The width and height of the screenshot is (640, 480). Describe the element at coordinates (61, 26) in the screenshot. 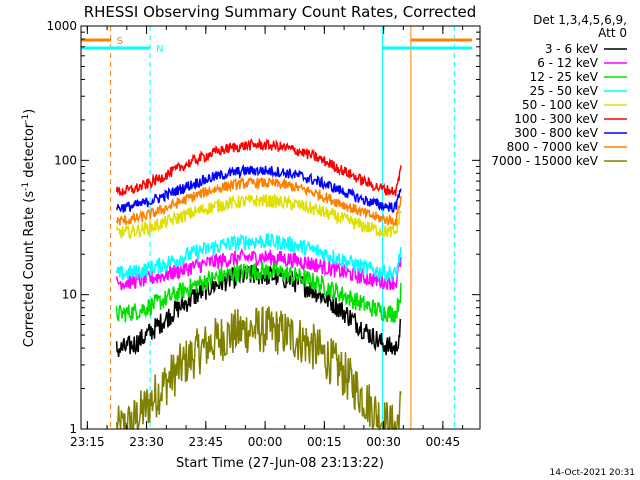

I see `y-tick-label-3: 1000` at that location.